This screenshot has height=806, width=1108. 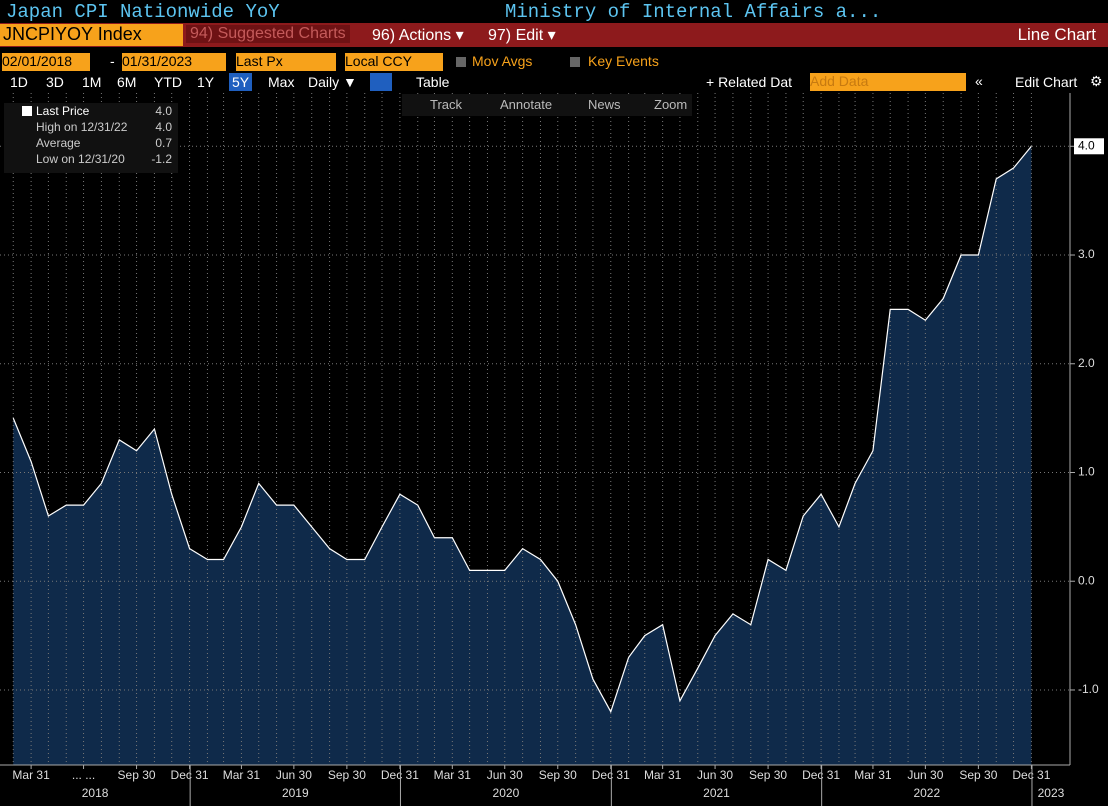 I want to click on year-label: 2018, so click(x=95, y=793).